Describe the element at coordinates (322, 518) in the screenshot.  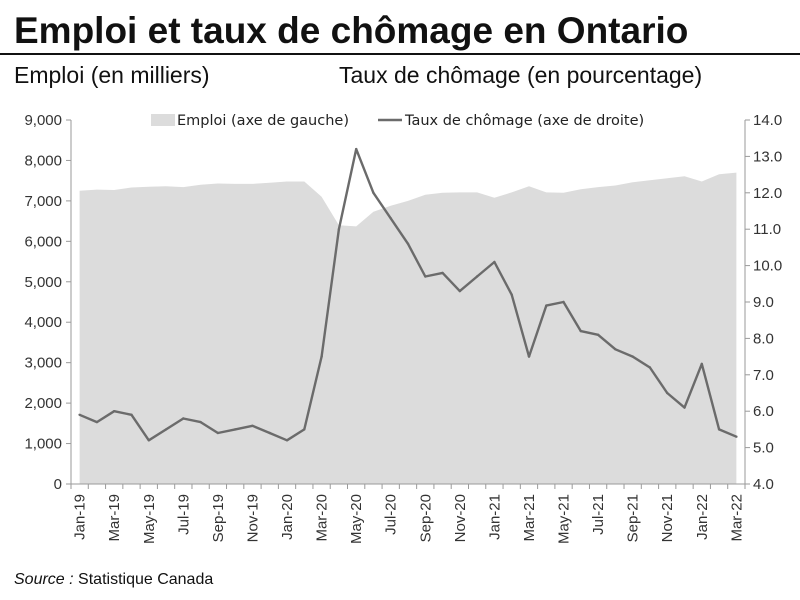
I see `x-tick-label: Mar-20` at that location.